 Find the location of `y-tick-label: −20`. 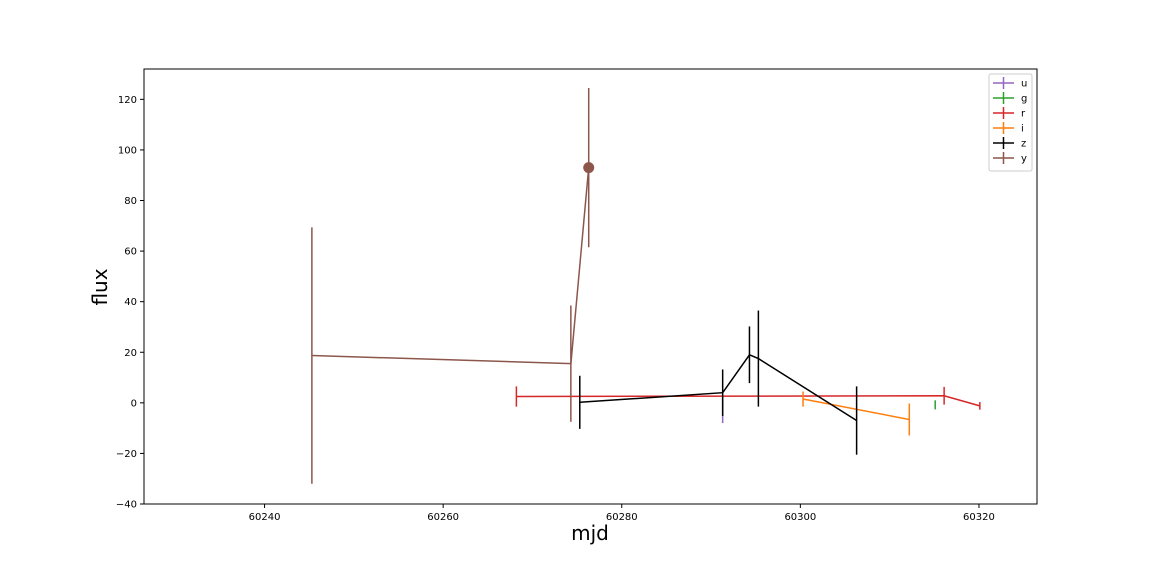

y-tick-label: −20 is located at coordinates (126, 454).